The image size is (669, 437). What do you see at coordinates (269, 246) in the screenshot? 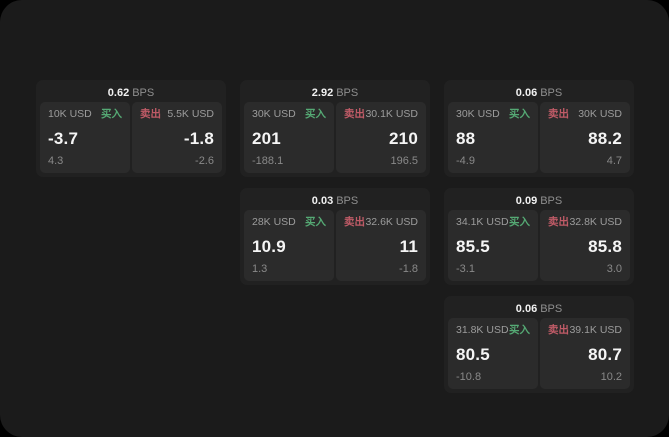
I see `buy-price: 10.9` at bounding box center [269, 246].